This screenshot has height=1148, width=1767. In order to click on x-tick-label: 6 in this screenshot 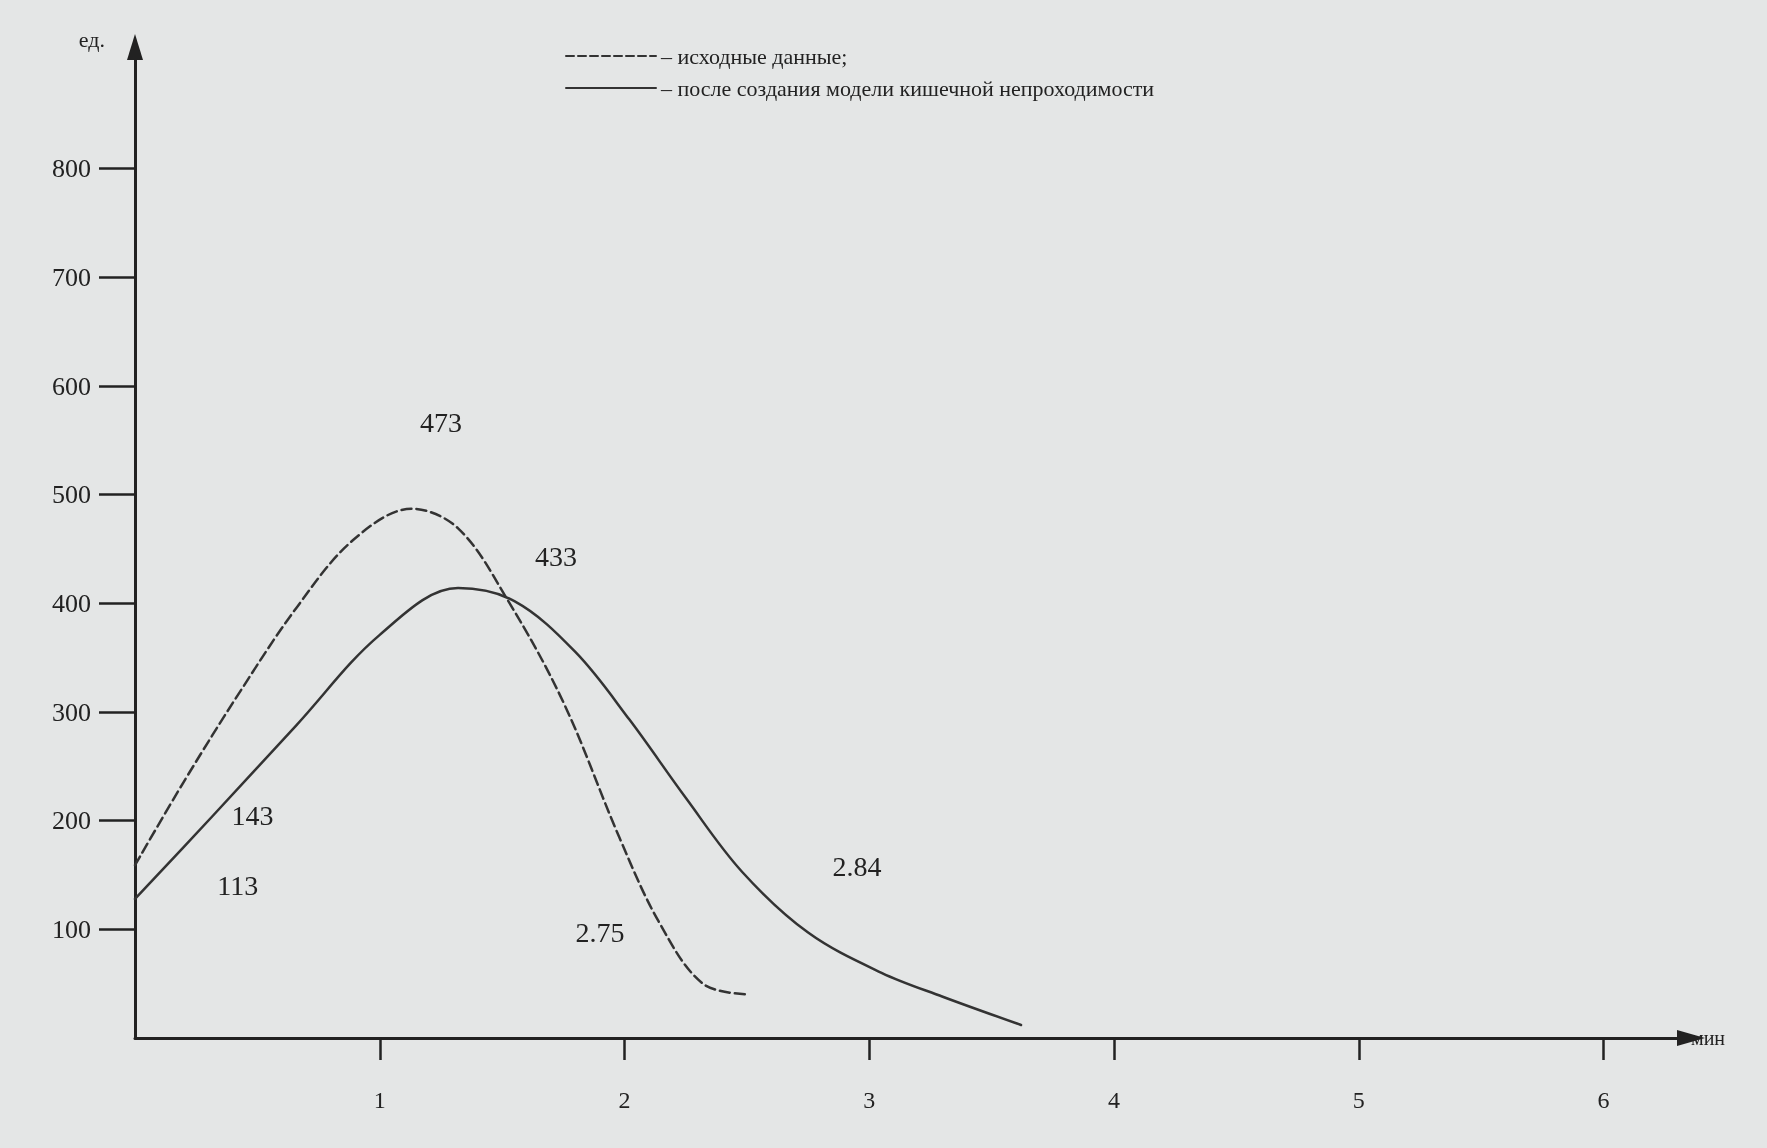, I will do `click(1603, 1100)`.